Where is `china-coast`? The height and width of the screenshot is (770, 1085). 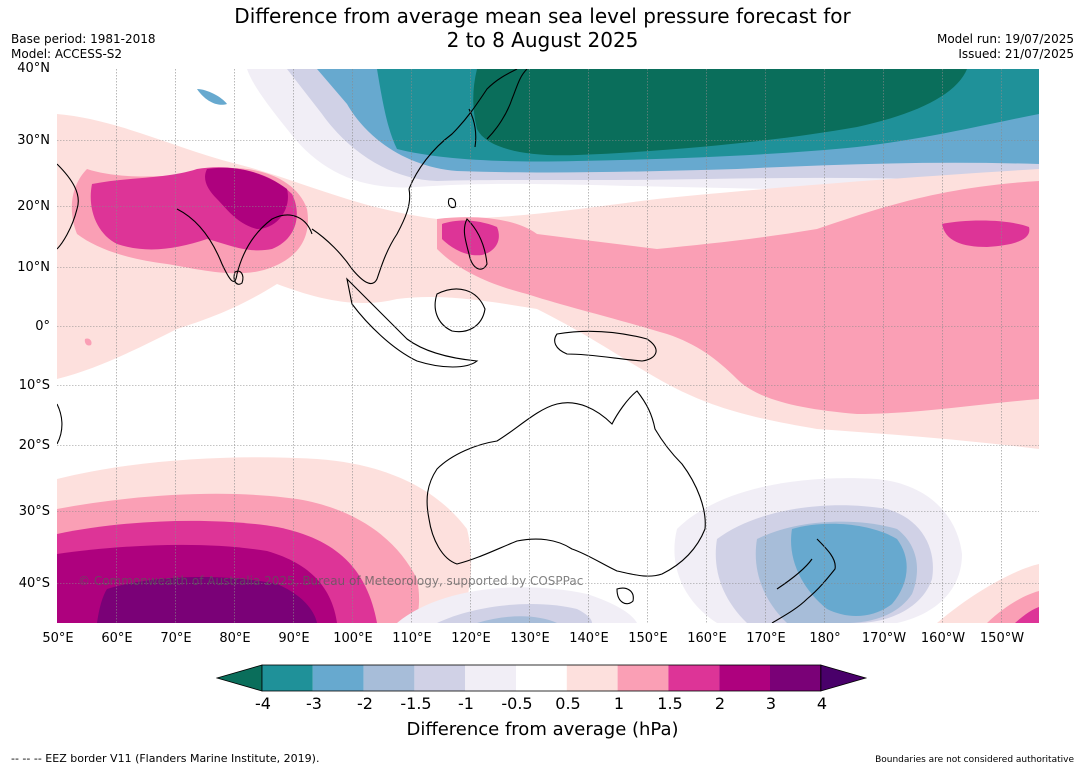 china-coast is located at coordinates (463, 129).